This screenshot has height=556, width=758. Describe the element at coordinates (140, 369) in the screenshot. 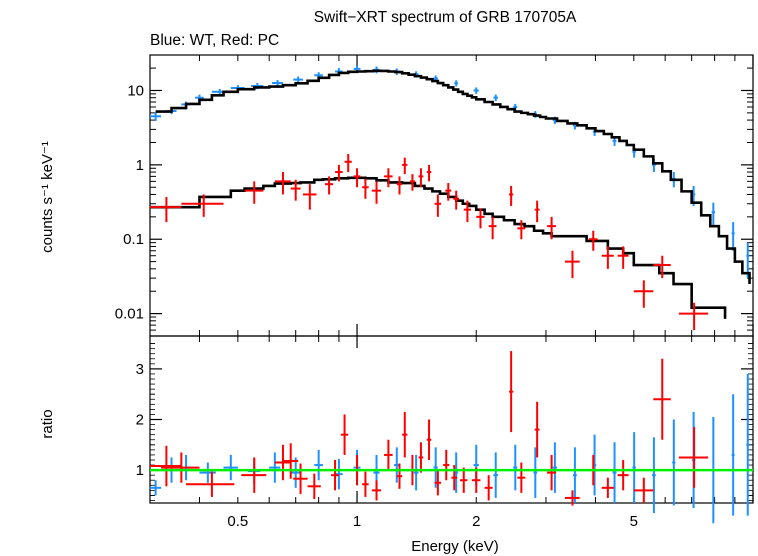

I see `ratio-ytick-label: 3` at that location.